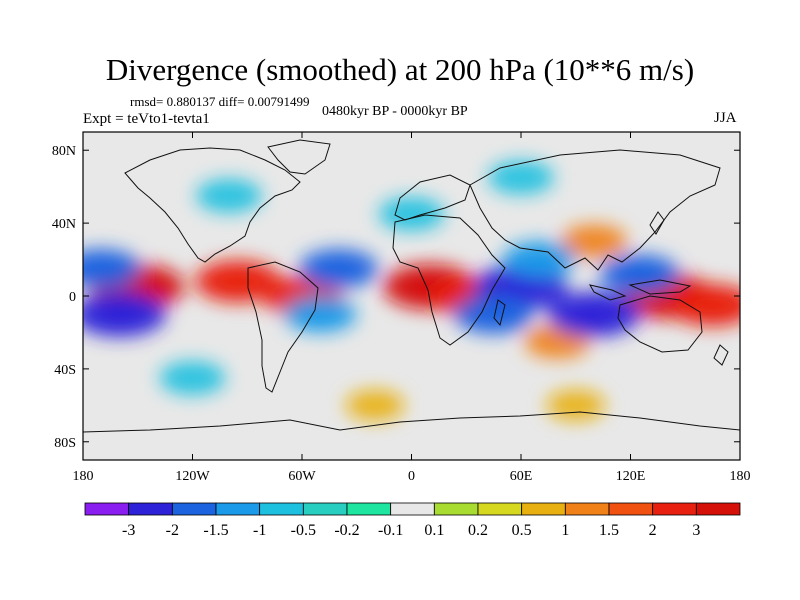 This screenshot has height=600, width=800. What do you see at coordinates (522, 530) in the screenshot?
I see `colorbar-label: 0.5` at bounding box center [522, 530].